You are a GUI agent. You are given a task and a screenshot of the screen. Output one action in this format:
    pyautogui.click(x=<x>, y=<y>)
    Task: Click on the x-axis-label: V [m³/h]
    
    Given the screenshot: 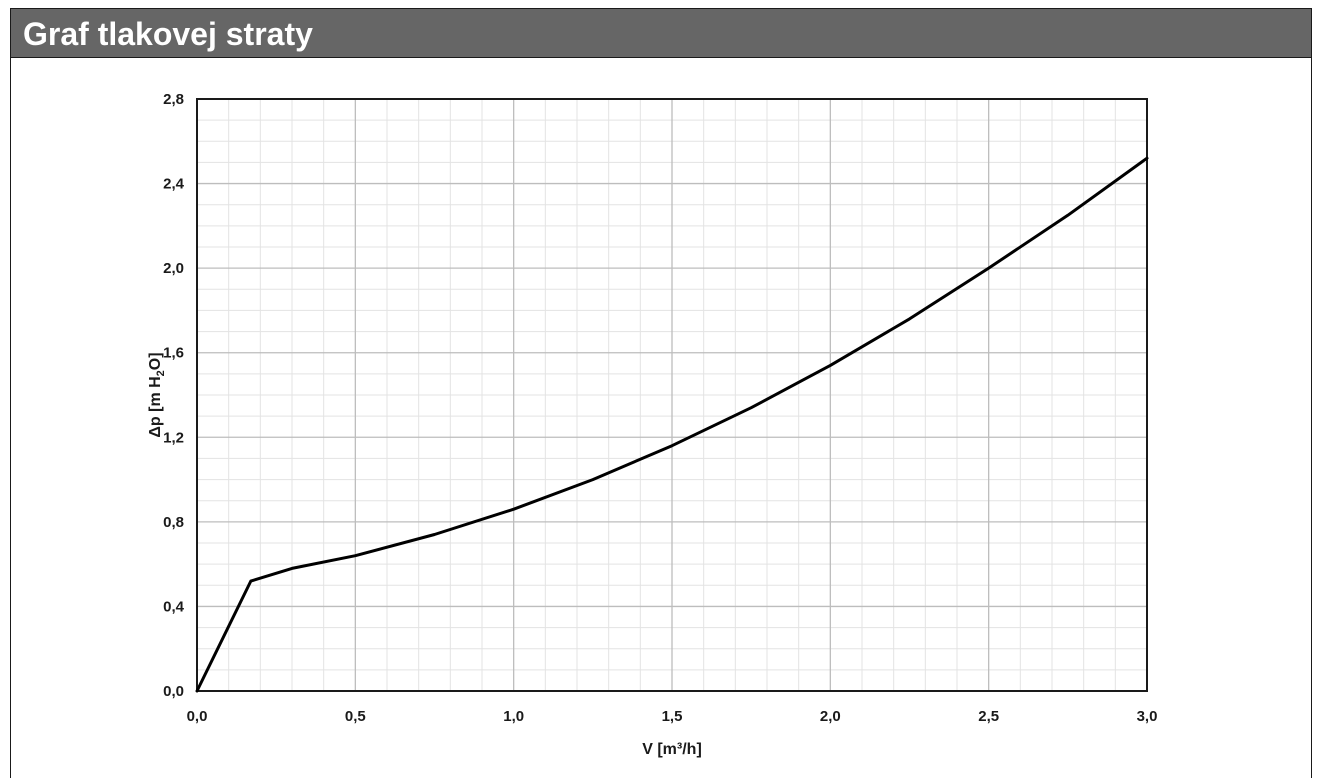 What is the action you would take?
    pyautogui.click(x=672, y=749)
    